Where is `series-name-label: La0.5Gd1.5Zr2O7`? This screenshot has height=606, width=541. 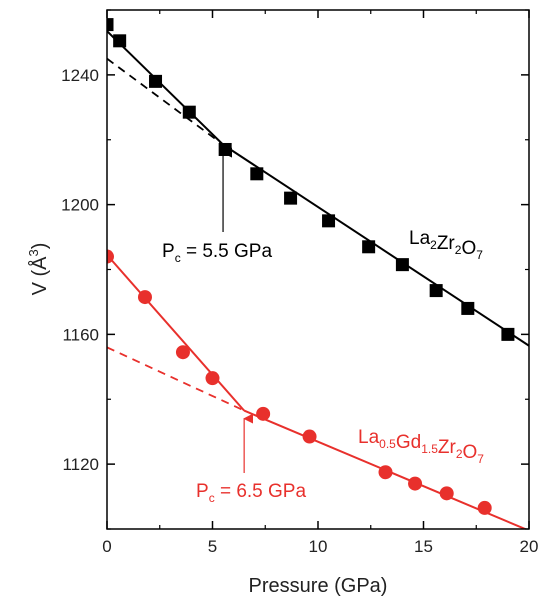
series-name-label: La0.5Gd1.5Zr2O7 is located at coordinates (421, 446).